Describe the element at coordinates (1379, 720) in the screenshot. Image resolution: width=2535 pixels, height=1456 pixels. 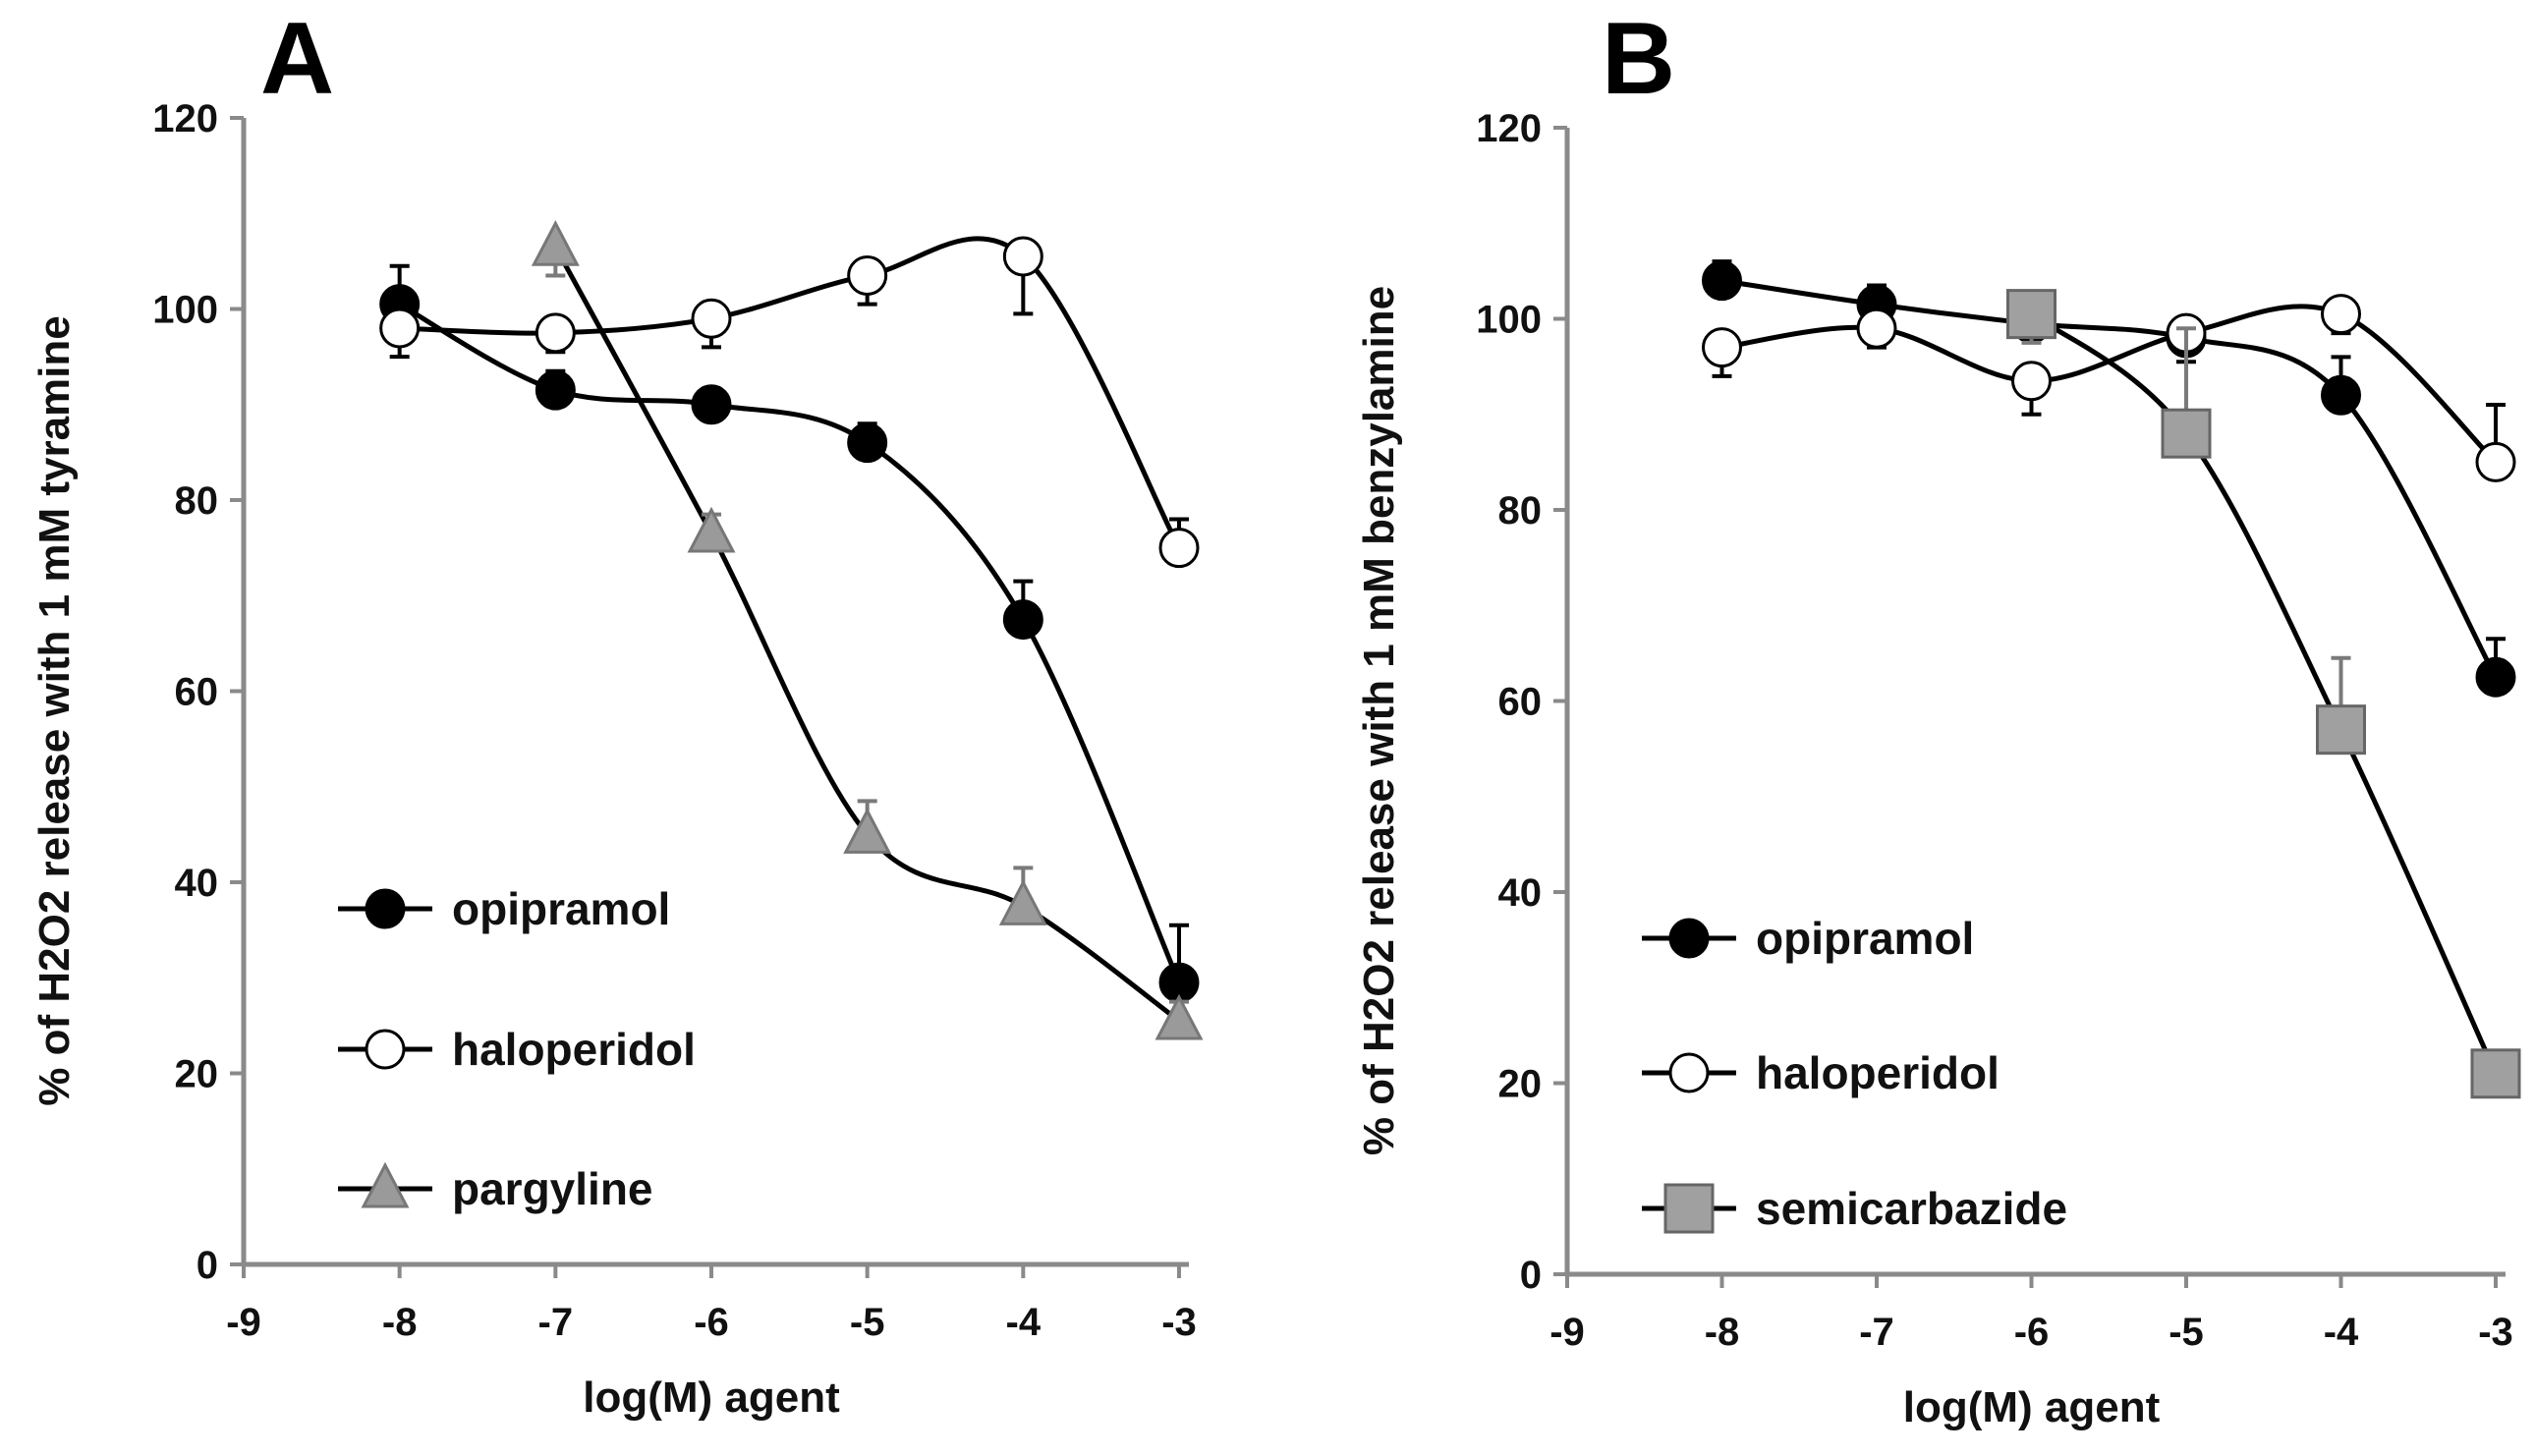
I see `y-axis-label: % of H2O2 release with 1 mM benzylamine` at that location.